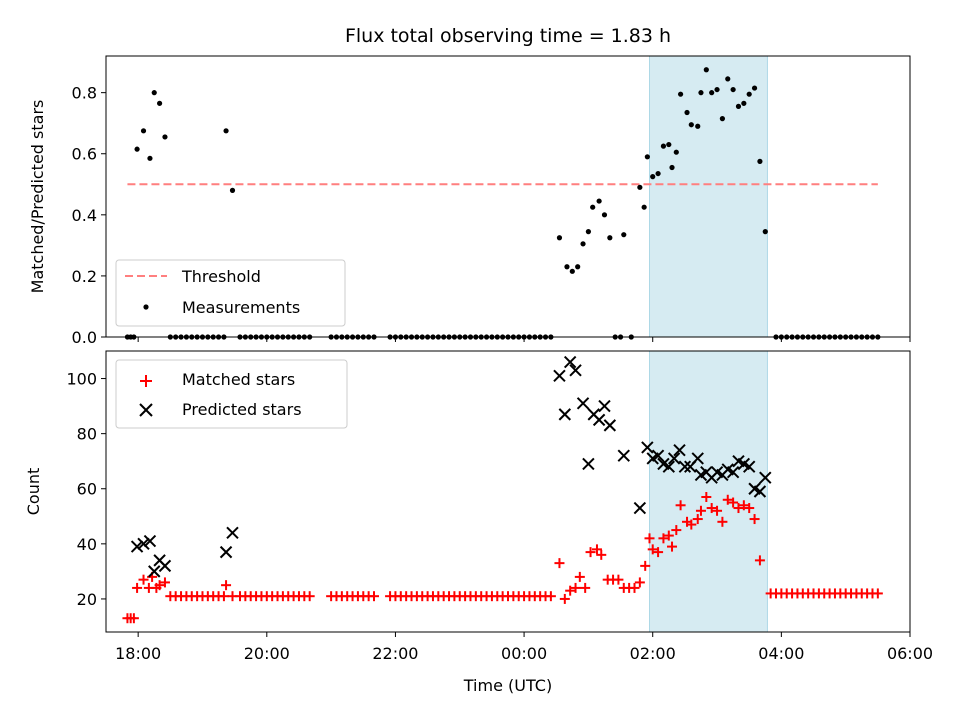 The image size is (960, 720). I want to click on x-tick-label: 00:00, so click(524, 653).